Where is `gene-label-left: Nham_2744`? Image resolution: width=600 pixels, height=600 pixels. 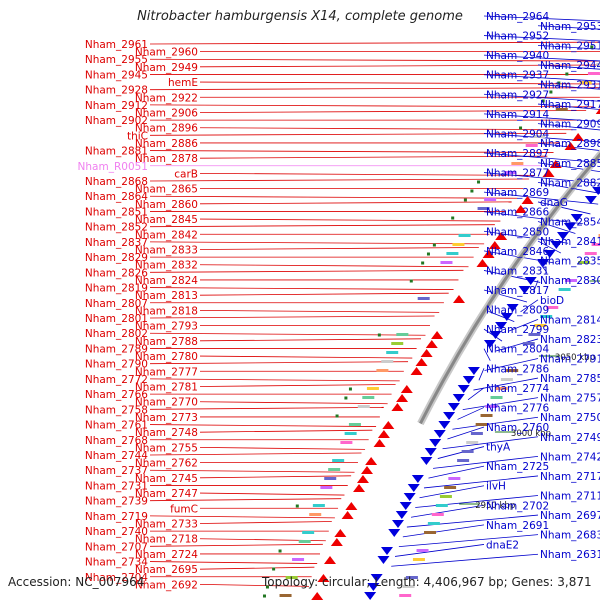
gene-label-left: Nham_2744 is located at coordinates (116, 456).